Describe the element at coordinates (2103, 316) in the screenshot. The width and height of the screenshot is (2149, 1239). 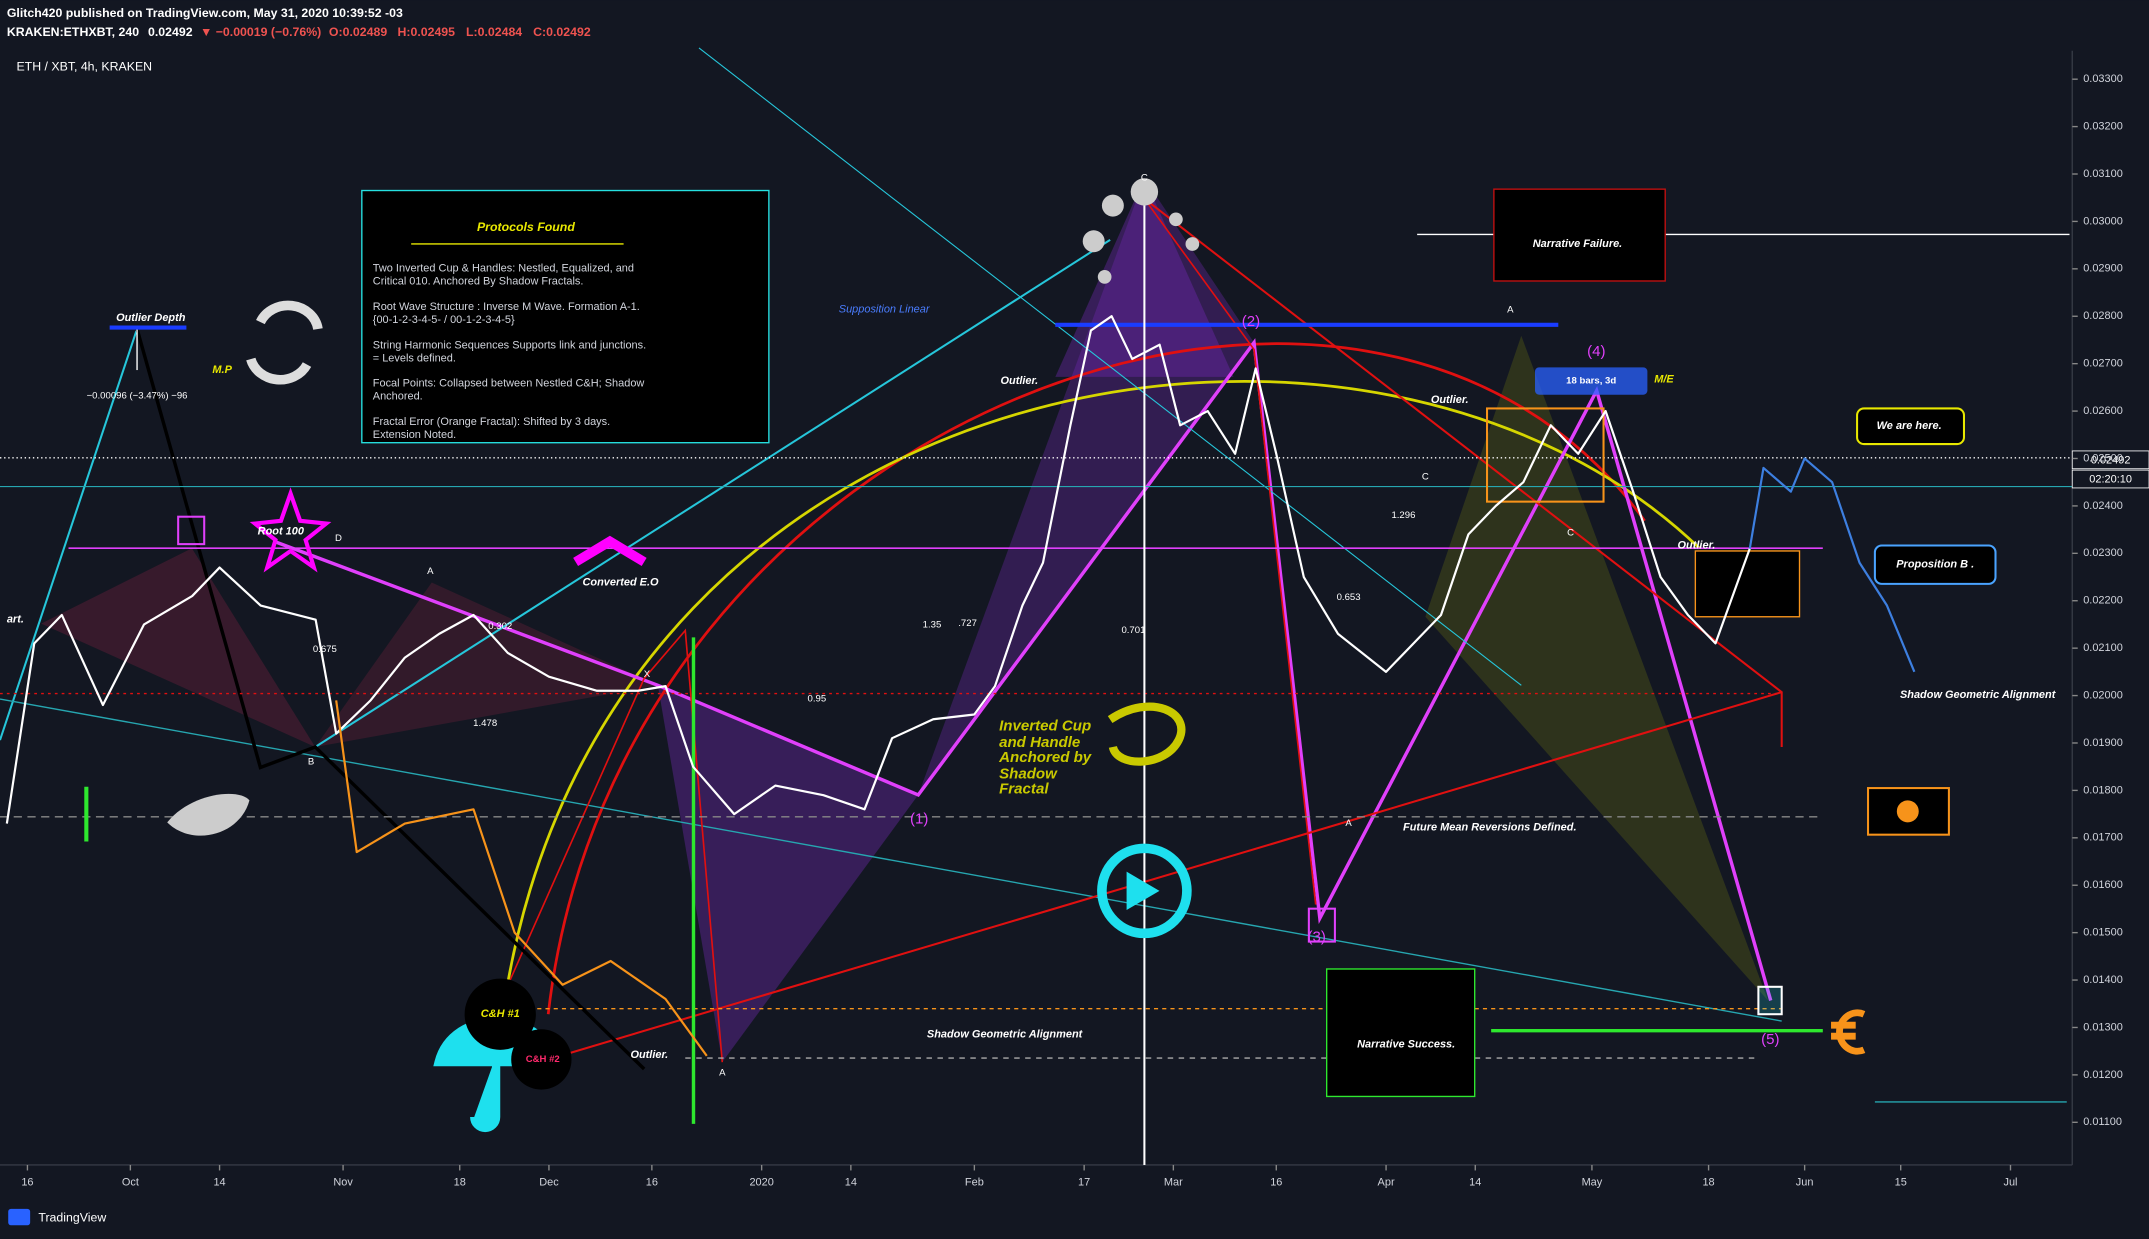
I see `y-tick-label: 0.02800` at that location.